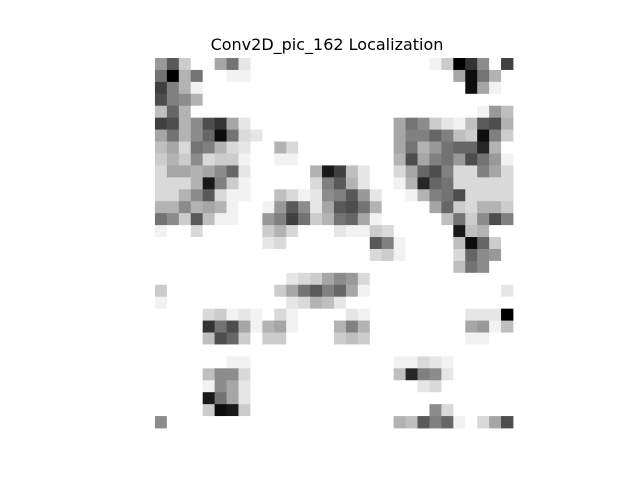 The image size is (640, 480). What do you see at coordinates (376, 159) in the screenshot?
I see `heatmap-cell-r8-c19` at bounding box center [376, 159].